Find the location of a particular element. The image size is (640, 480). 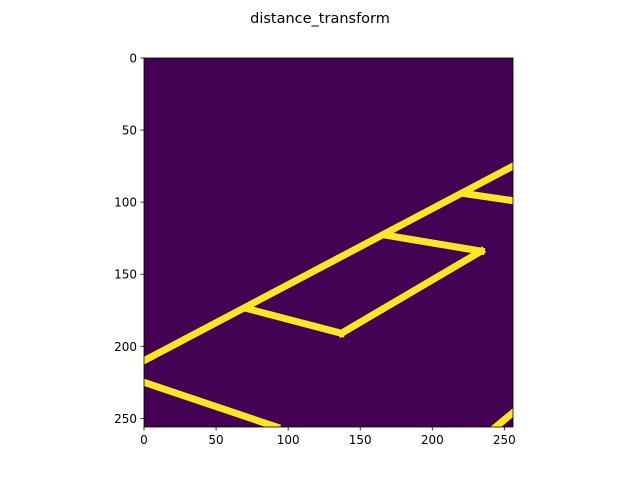

x-tick-label: 250 is located at coordinates (504, 440).